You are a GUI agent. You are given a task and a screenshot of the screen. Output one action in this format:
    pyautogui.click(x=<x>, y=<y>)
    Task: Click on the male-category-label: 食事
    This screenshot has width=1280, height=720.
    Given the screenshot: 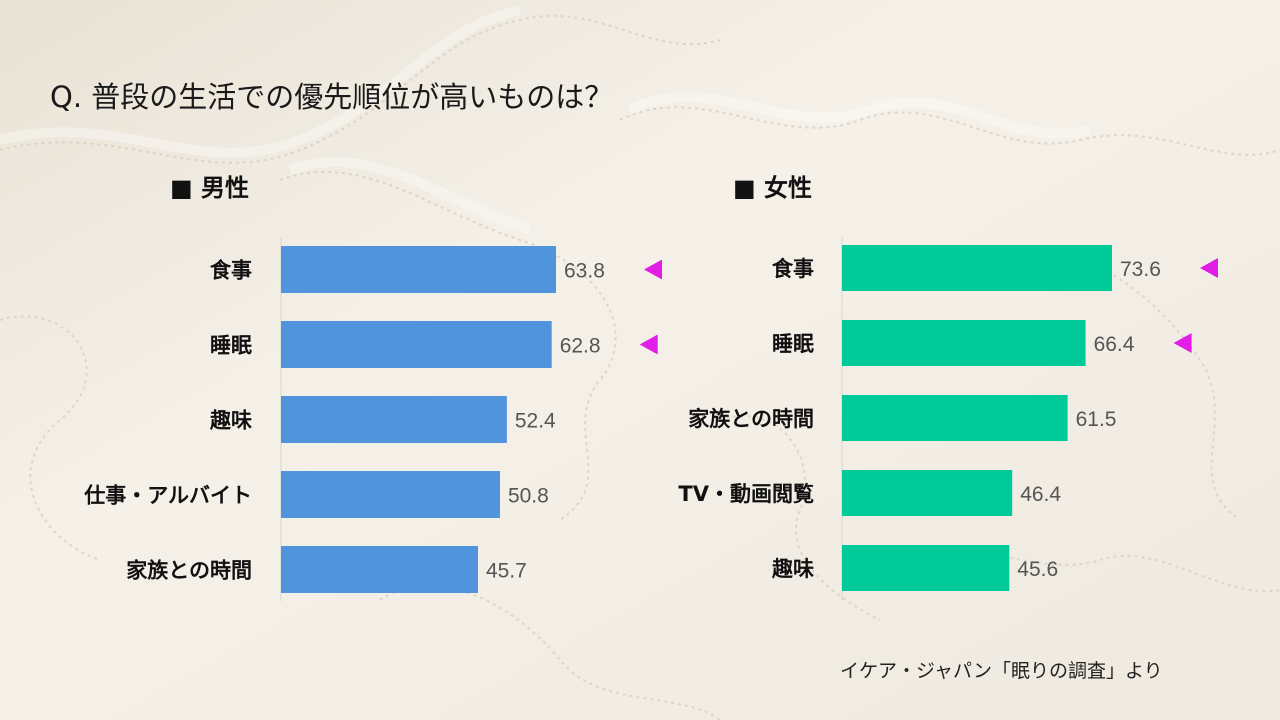 What is the action you would take?
    pyautogui.click(x=231, y=271)
    